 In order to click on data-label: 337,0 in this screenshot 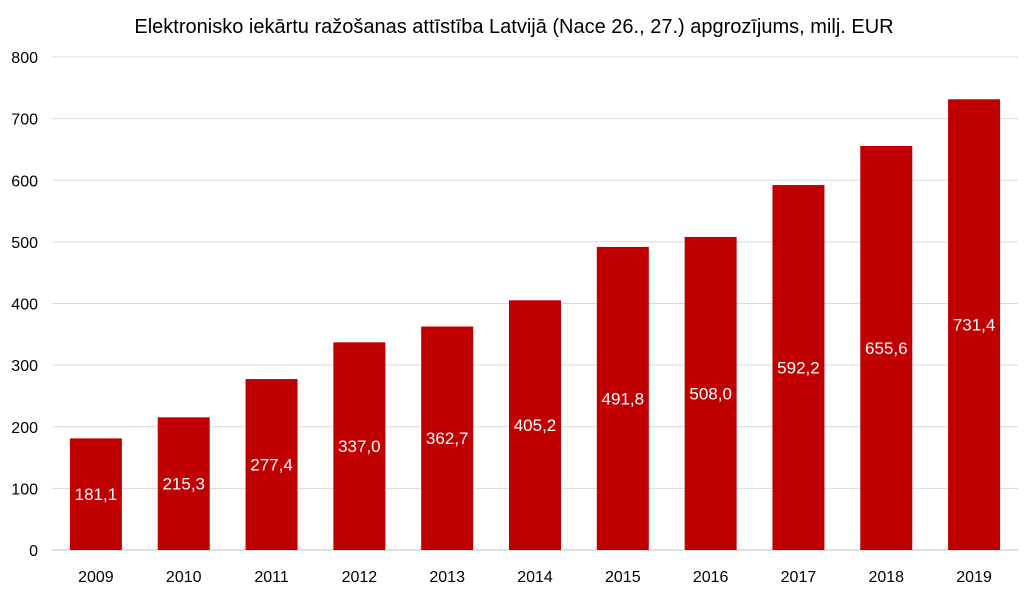, I will do `click(359, 446)`.